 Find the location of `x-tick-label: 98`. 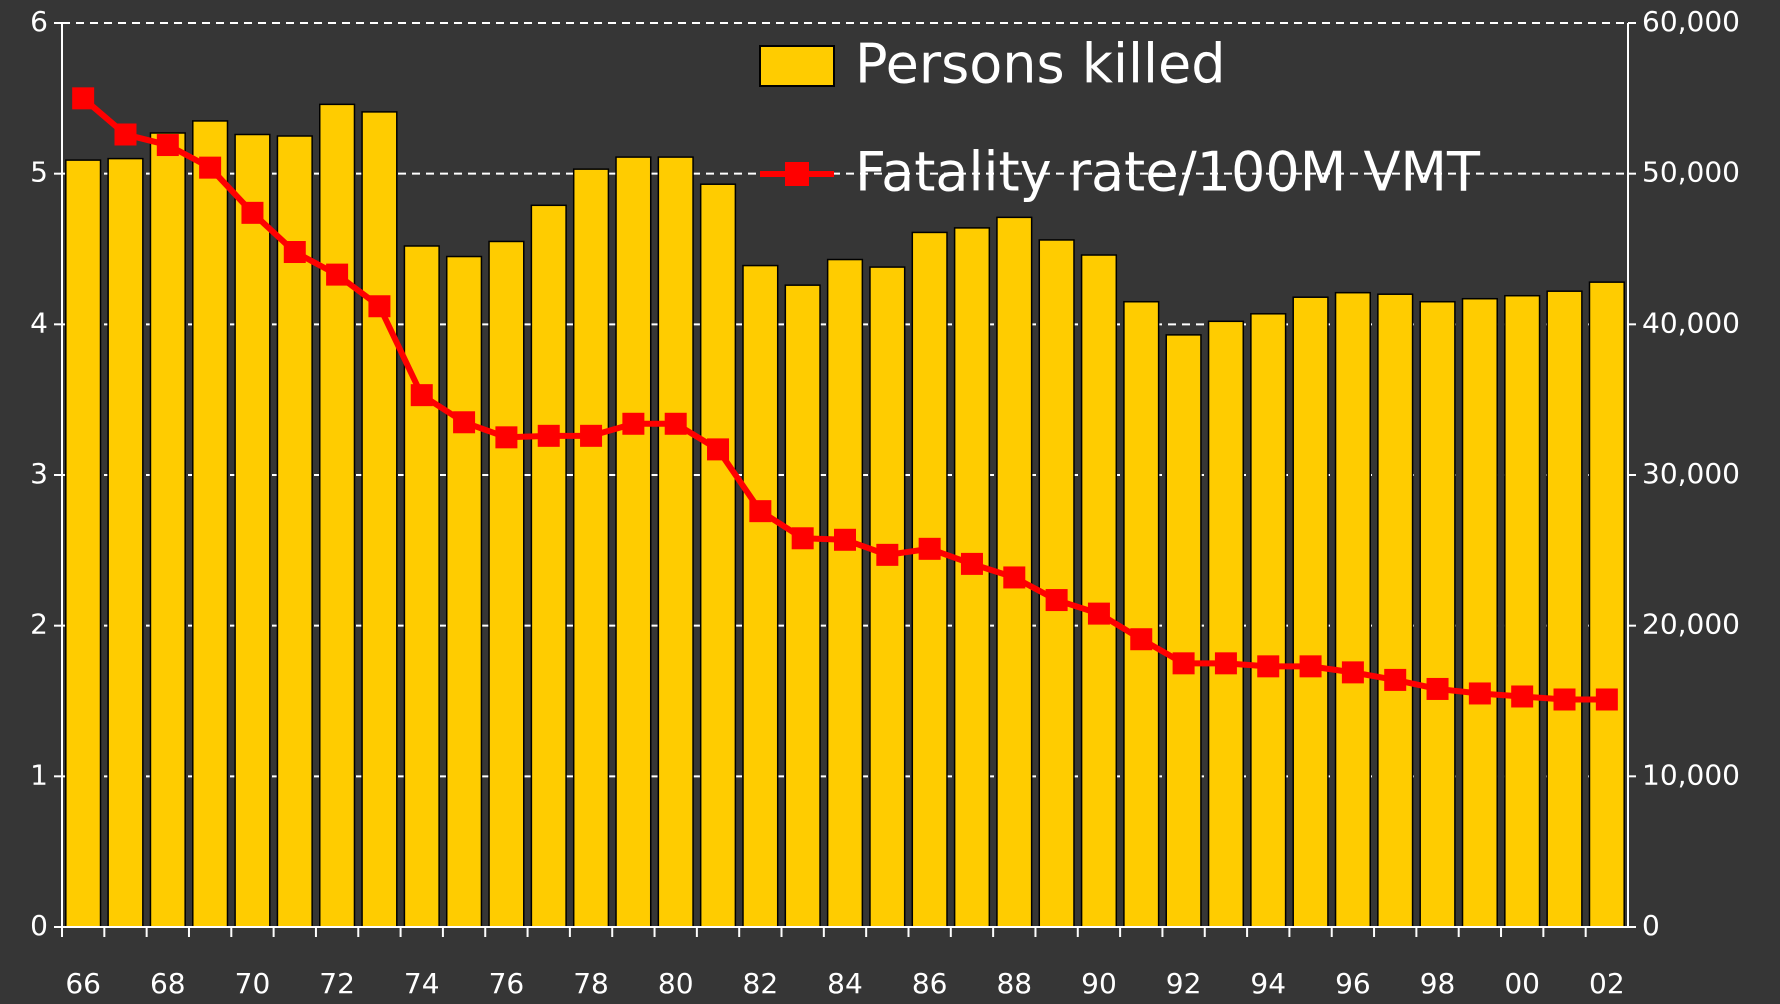

x-tick-label: 98 is located at coordinates (1438, 983).